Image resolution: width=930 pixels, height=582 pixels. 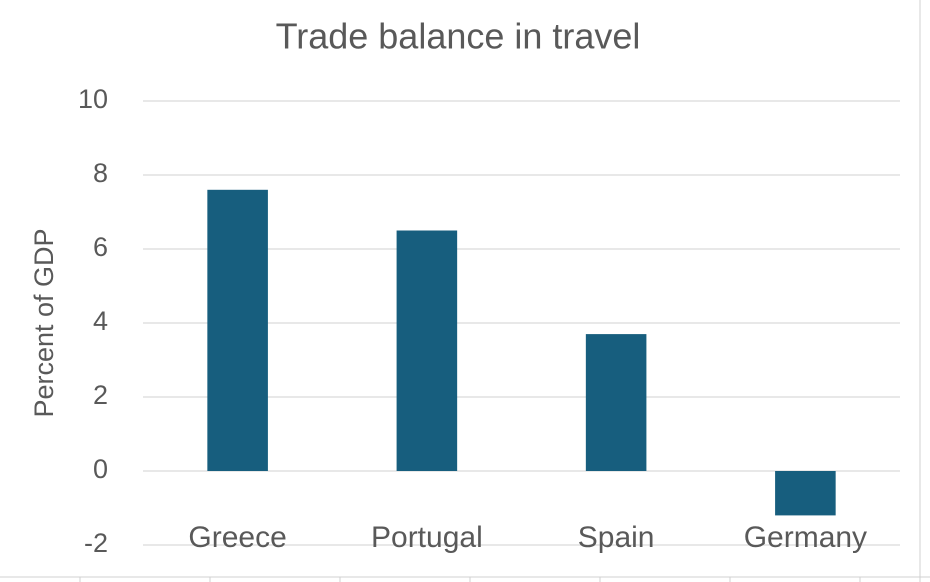 I want to click on y-axis-title: Percent of GDP, so click(x=44, y=322).